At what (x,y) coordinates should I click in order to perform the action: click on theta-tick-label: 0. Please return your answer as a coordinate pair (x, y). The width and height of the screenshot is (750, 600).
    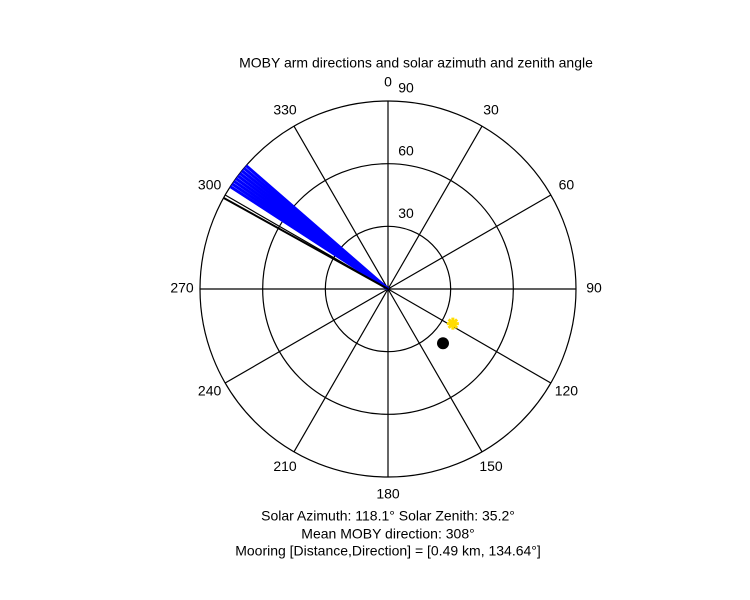
    Looking at the image, I should click on (388, 82).